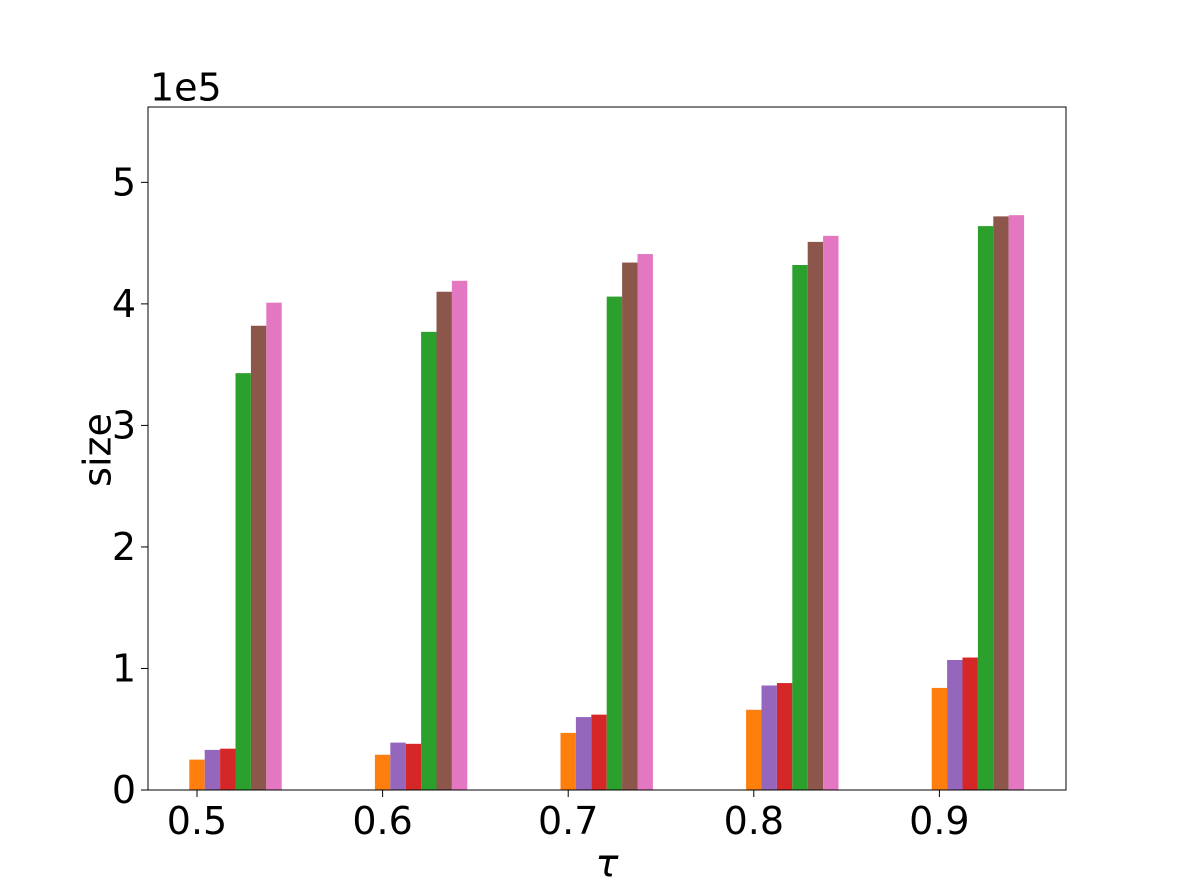 Image resolution: width=1184 pixels, height=888 pixels. I want to click on x-tick-label: 0.9, so click(939, 821).